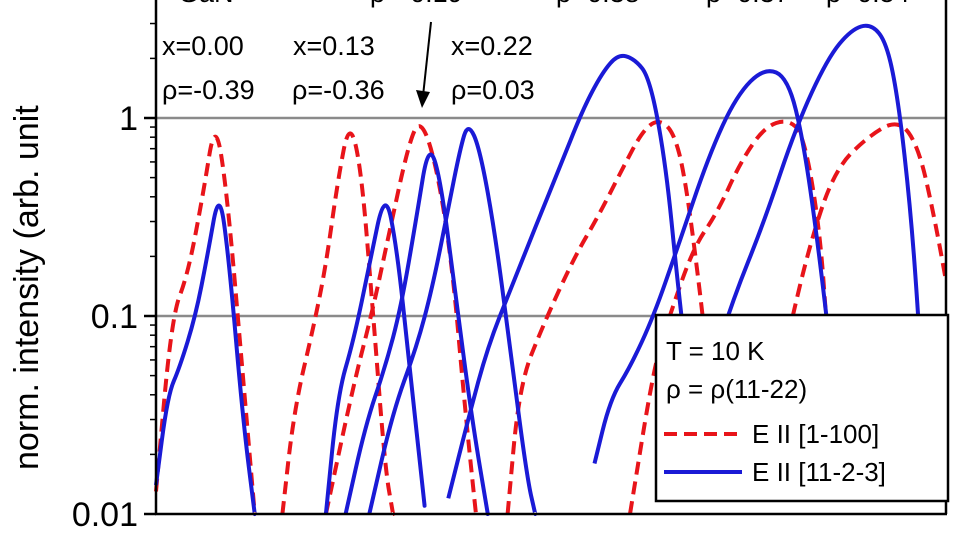 The width and height of the screenshot is (960, 540). I want to click on annotation-rho003: ρ=0.03, so click(493, 90).